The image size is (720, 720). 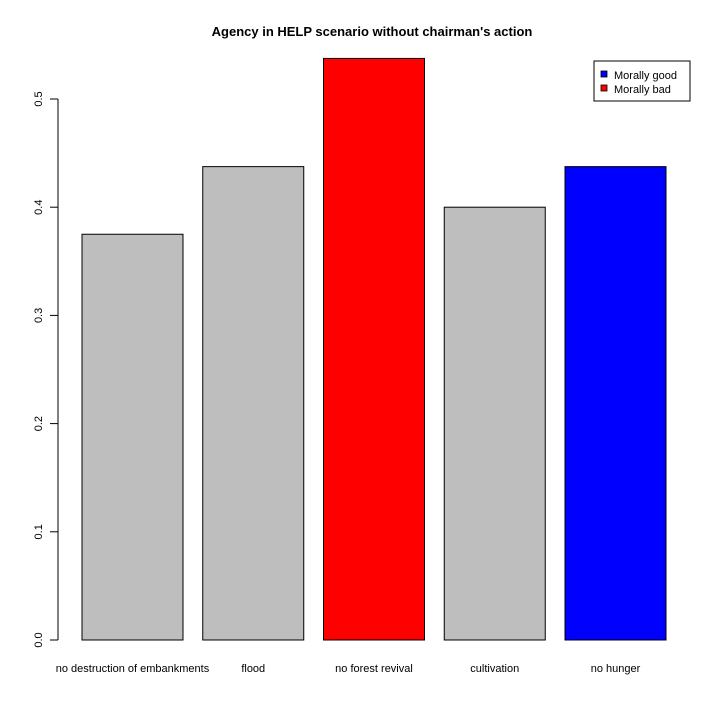 What do you see at coordinates (645, 76) in the screenshot?
I see `legend-label-good: Morally good` at bounding box center [645, 76].